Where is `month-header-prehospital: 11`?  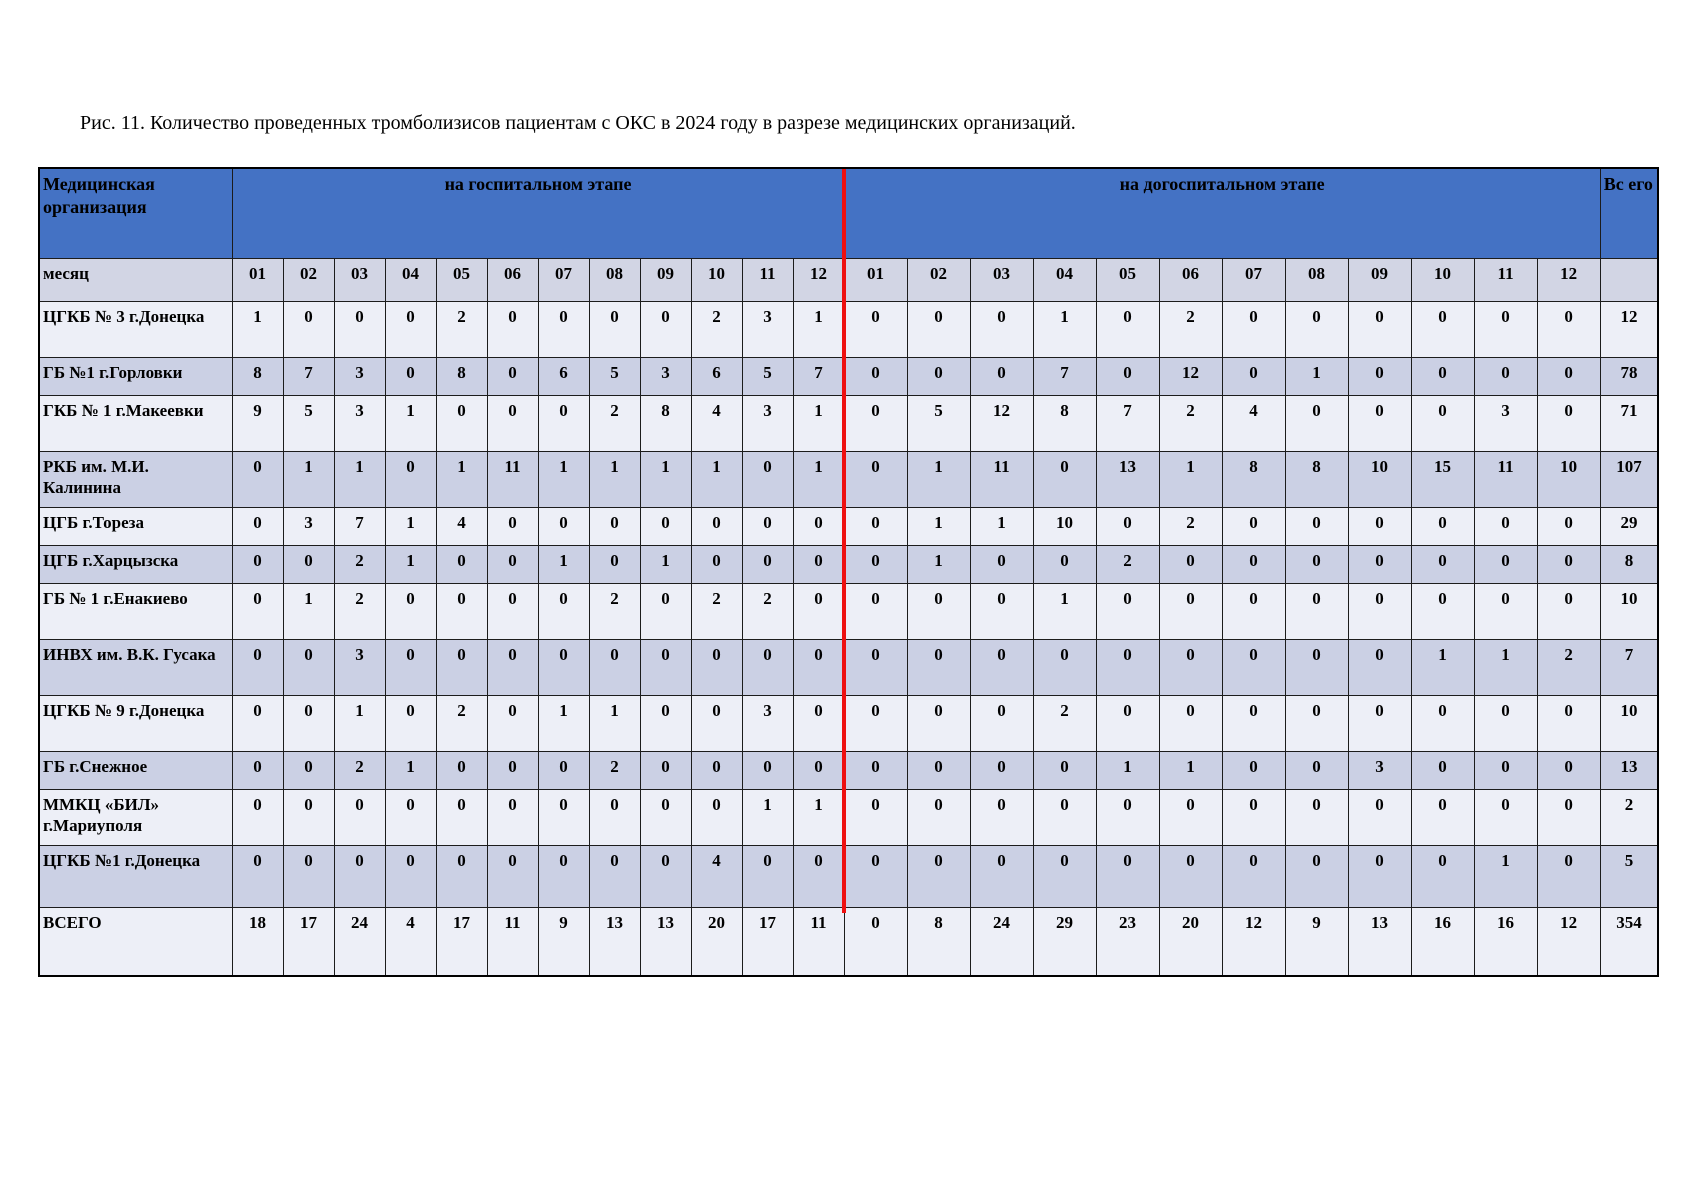 month-header-prehospital: 11 is located at coordinates (1505, 280).